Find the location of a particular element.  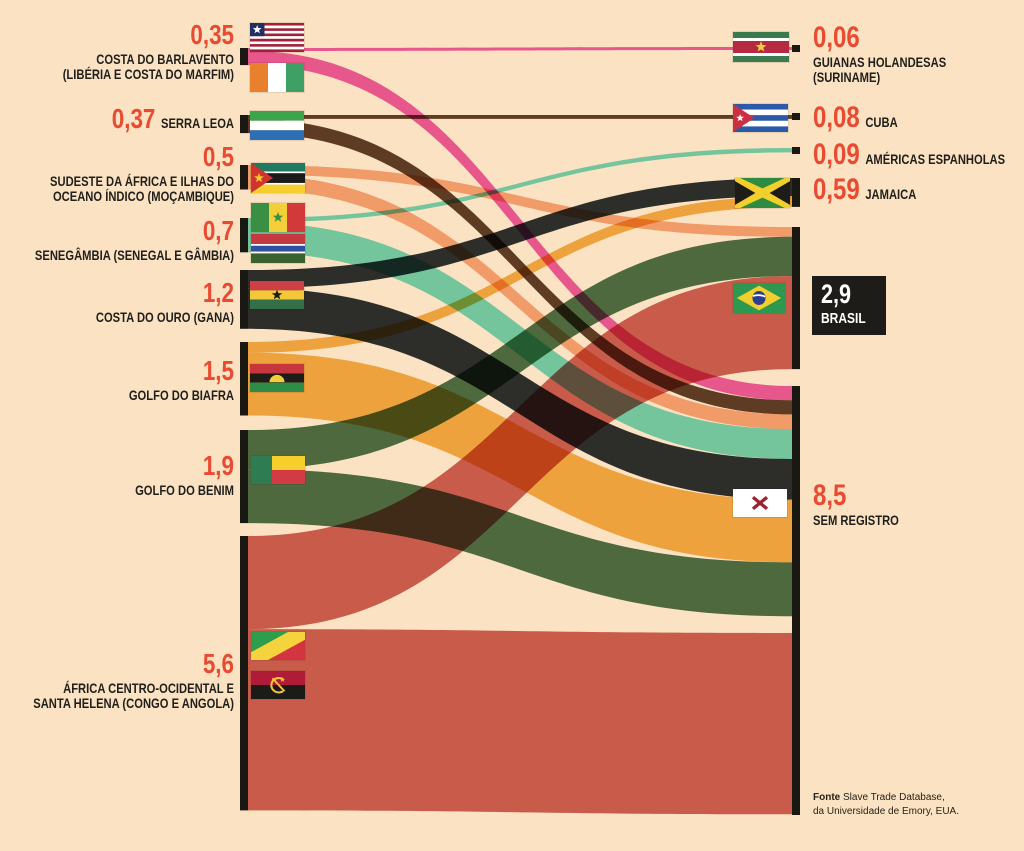

value-jamaica: 0,59 is located at coordinates (836, 189).